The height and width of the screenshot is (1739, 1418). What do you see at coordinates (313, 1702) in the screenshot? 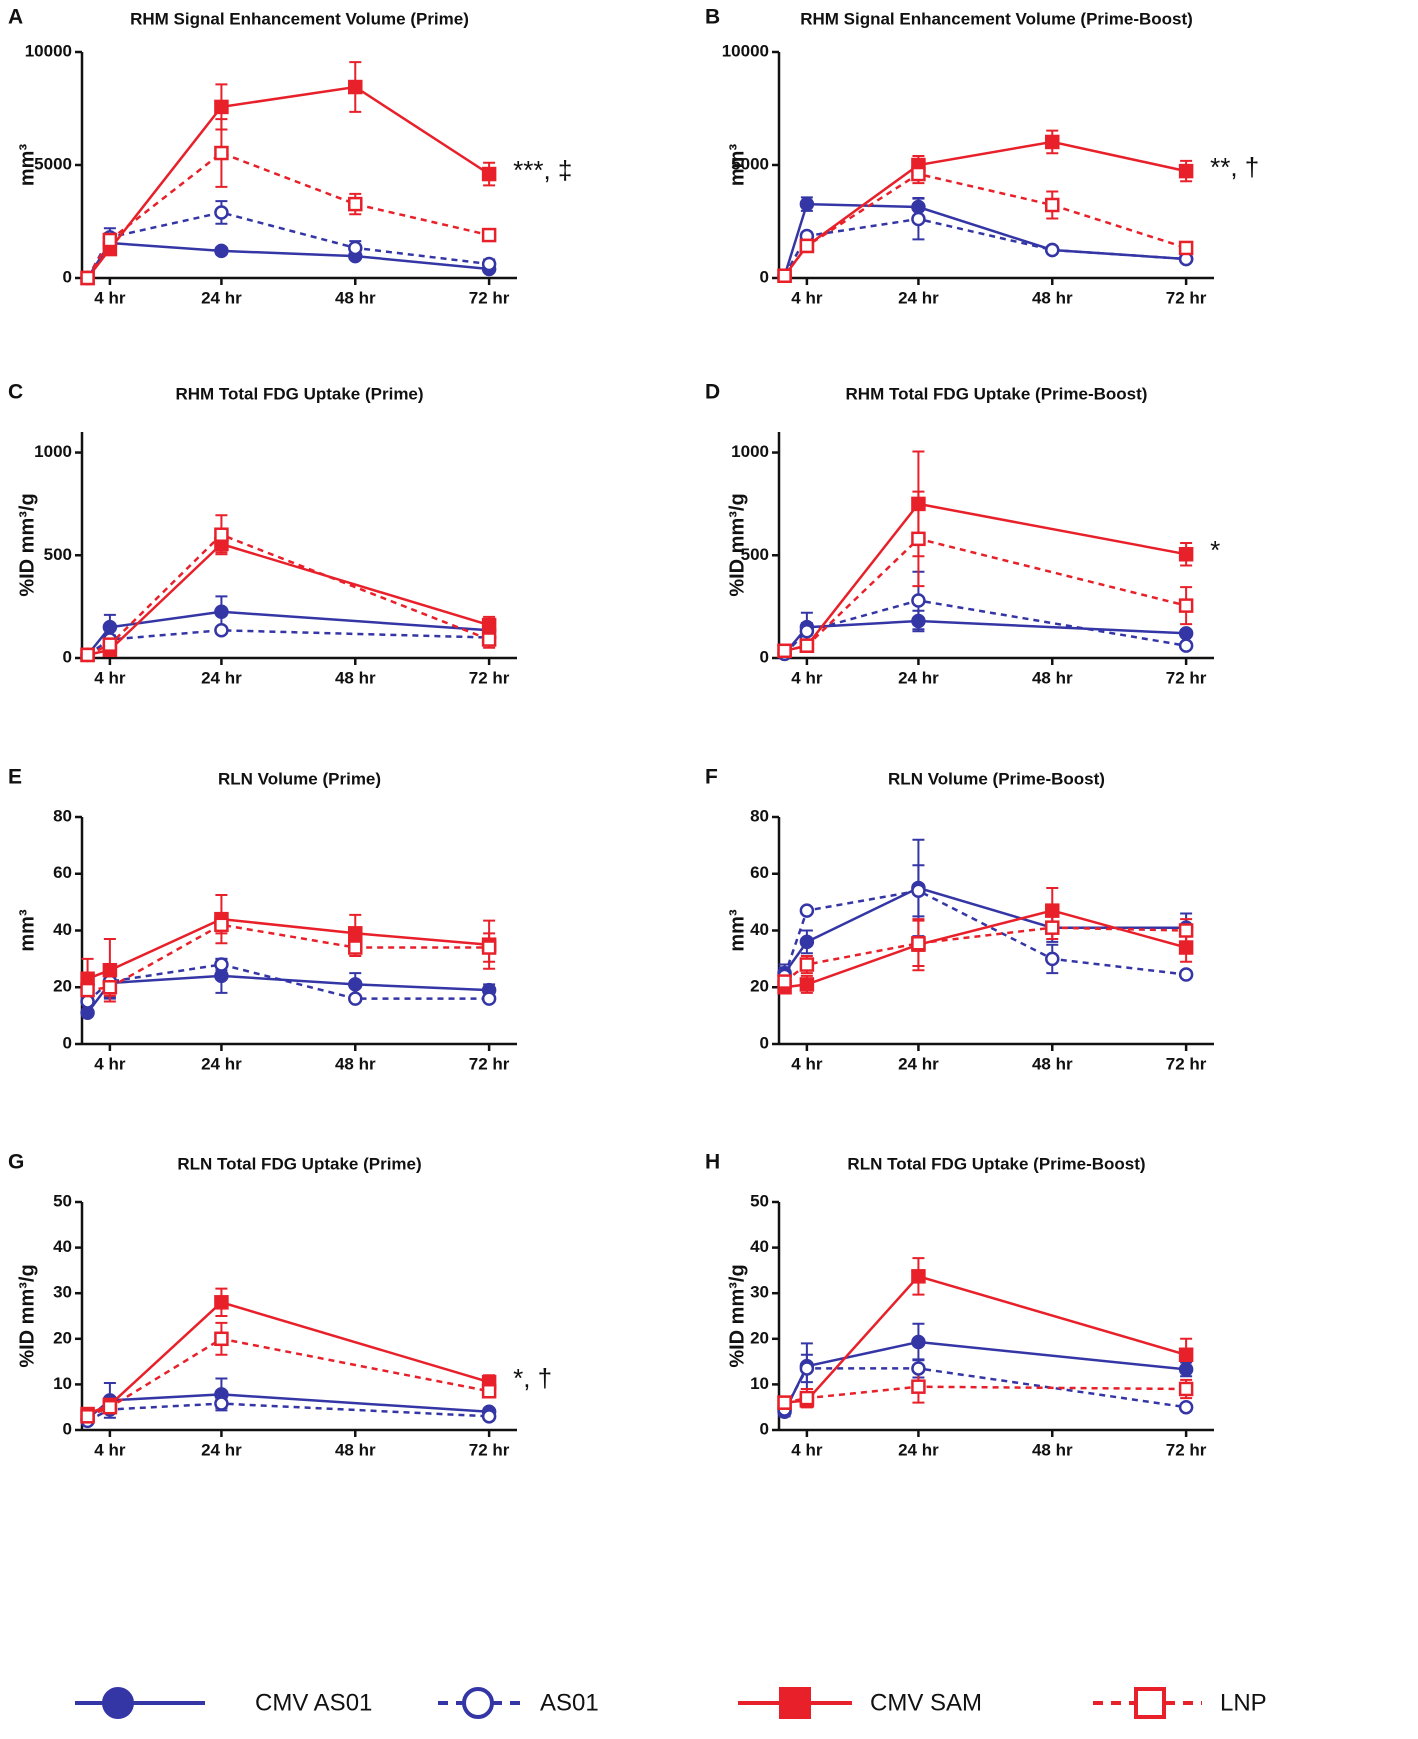
I see `legend-label: CMV AS01` at bounding box center [313, 1702].